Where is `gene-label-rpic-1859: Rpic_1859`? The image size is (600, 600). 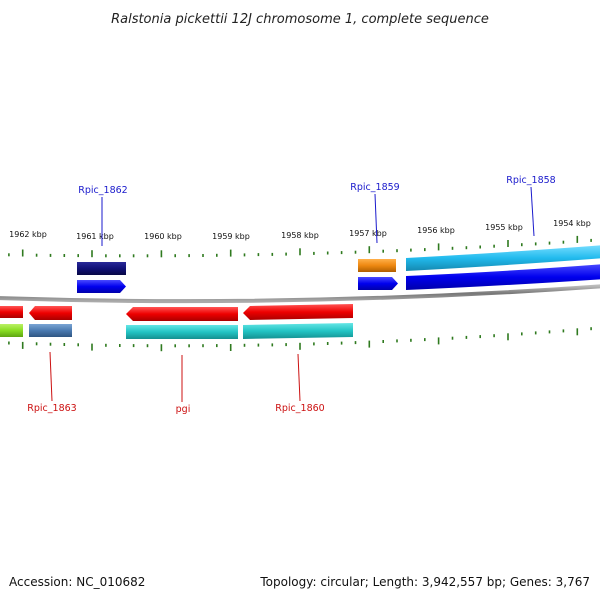
gene-label-rpic-1859: Rpic_1859 is located at coordinates (374, 187).